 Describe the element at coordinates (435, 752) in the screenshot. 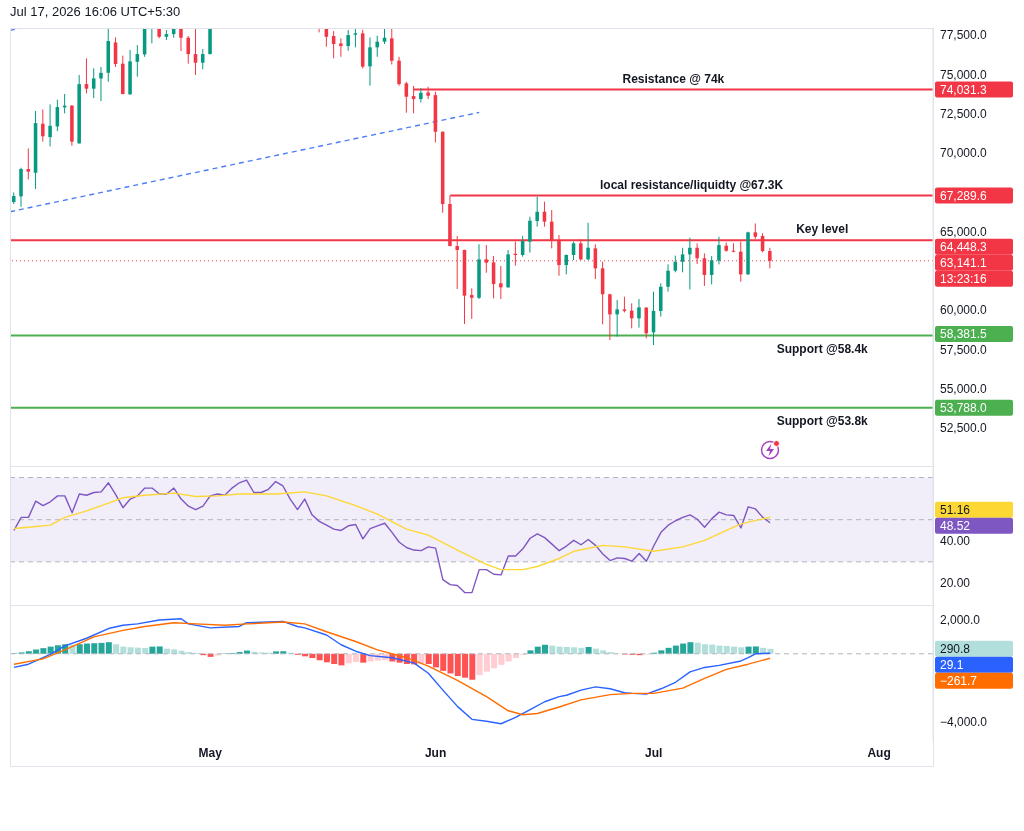

I see `x-tick-label: Jun` at that location.